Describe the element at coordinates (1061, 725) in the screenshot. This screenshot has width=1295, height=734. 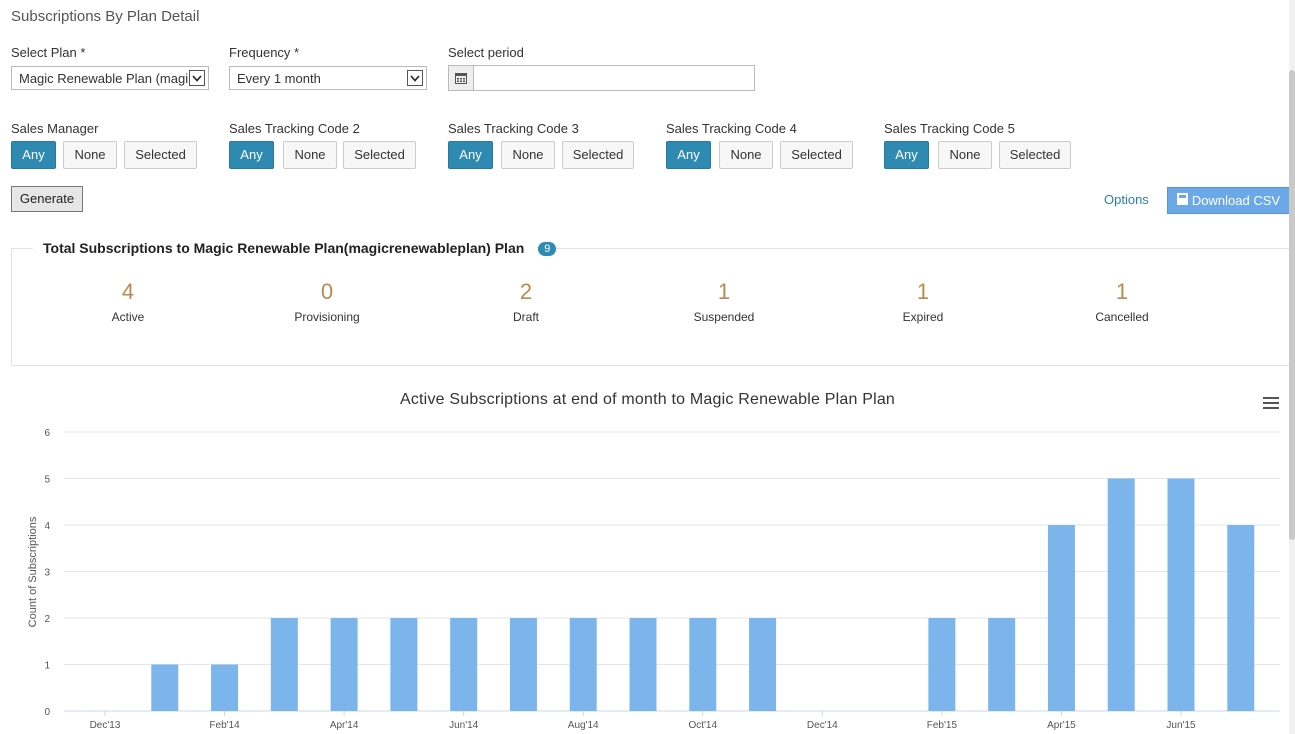
I see `x-tick-label: Apr'15` at that location.